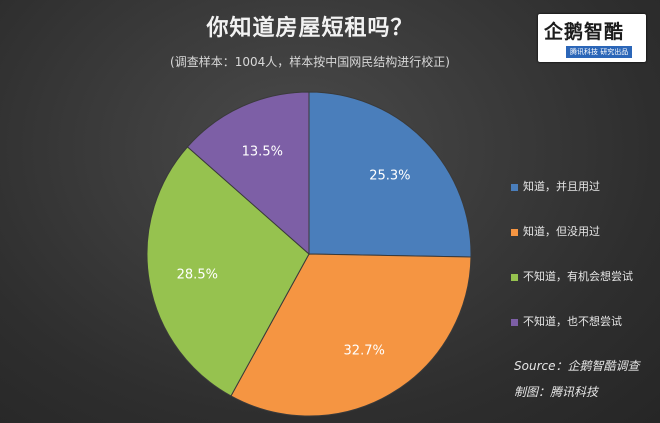  What do you see at coordinates (578, 276) in the screenshot?
I see `legend-label: 不知道，有机会想尝试` at bounding box center [578, 276].